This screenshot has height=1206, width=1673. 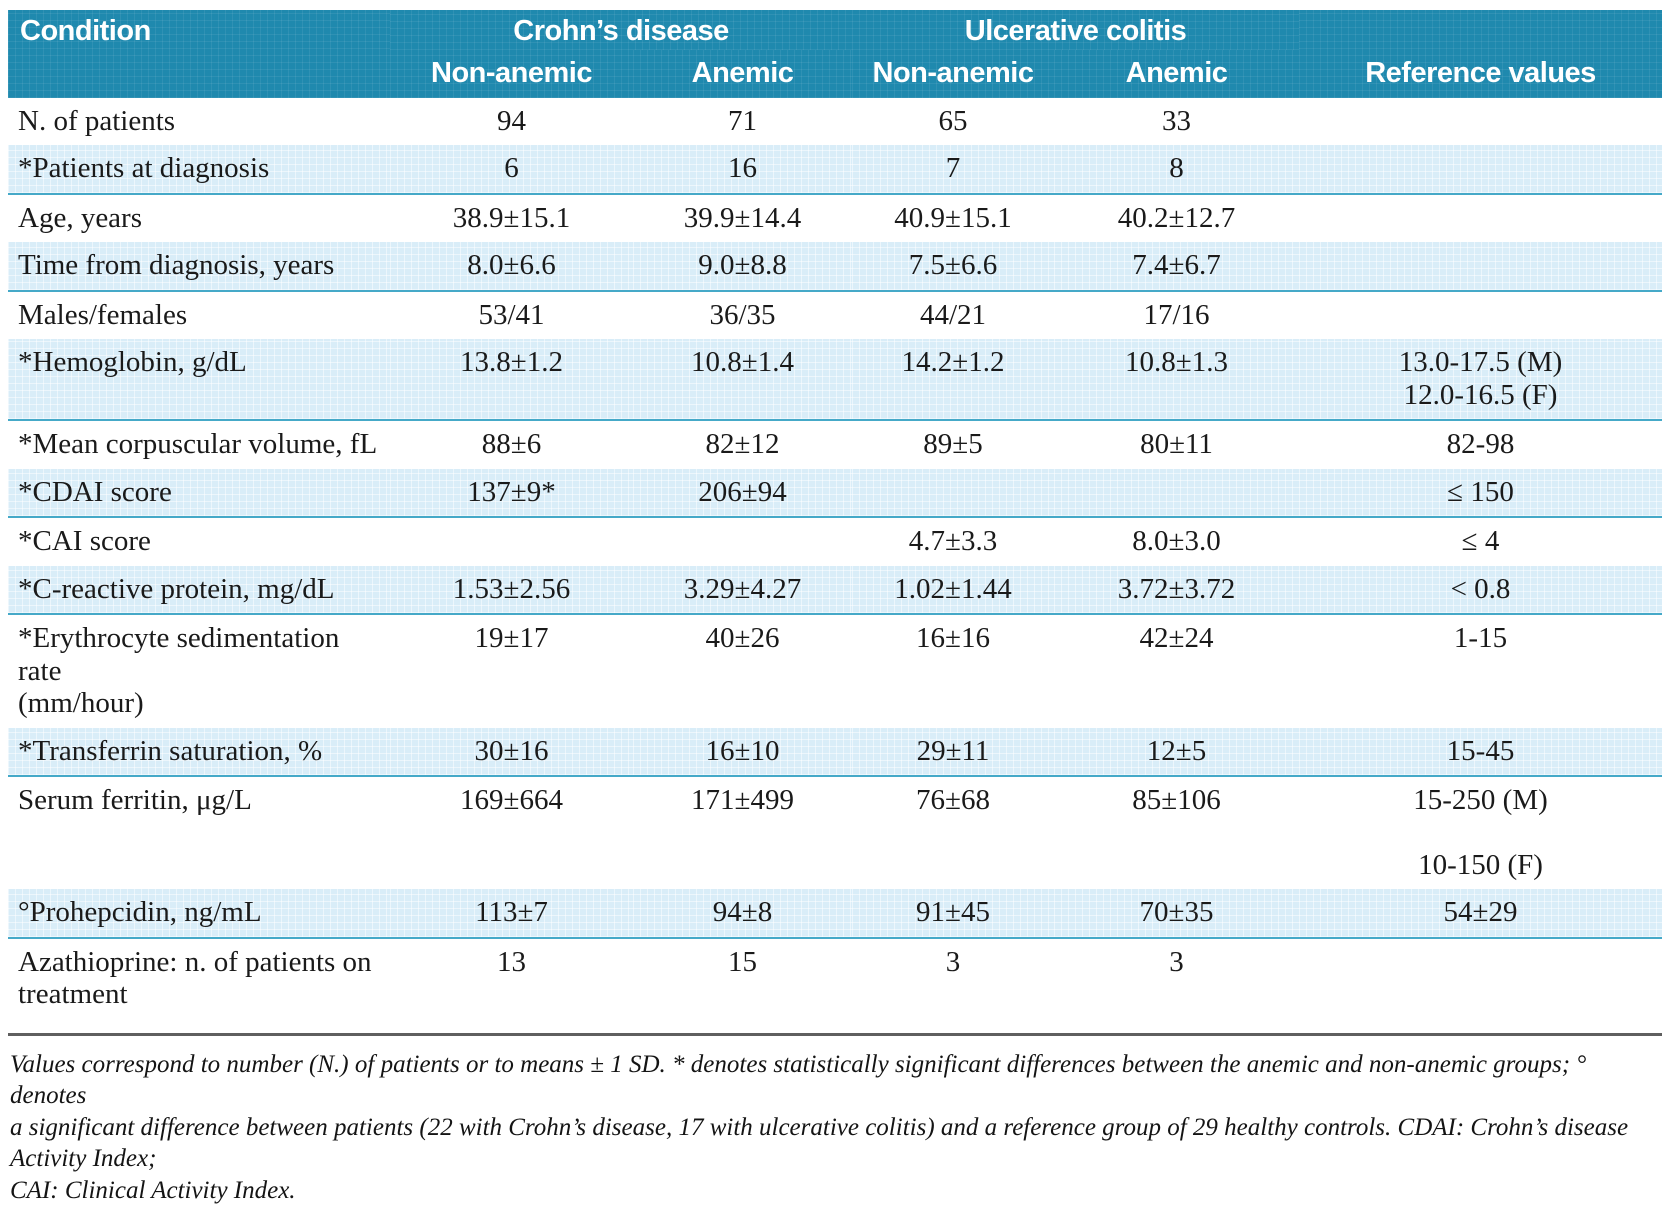 I want to click on cell-uc-anemic: 3, so click(x=1177, y=978).